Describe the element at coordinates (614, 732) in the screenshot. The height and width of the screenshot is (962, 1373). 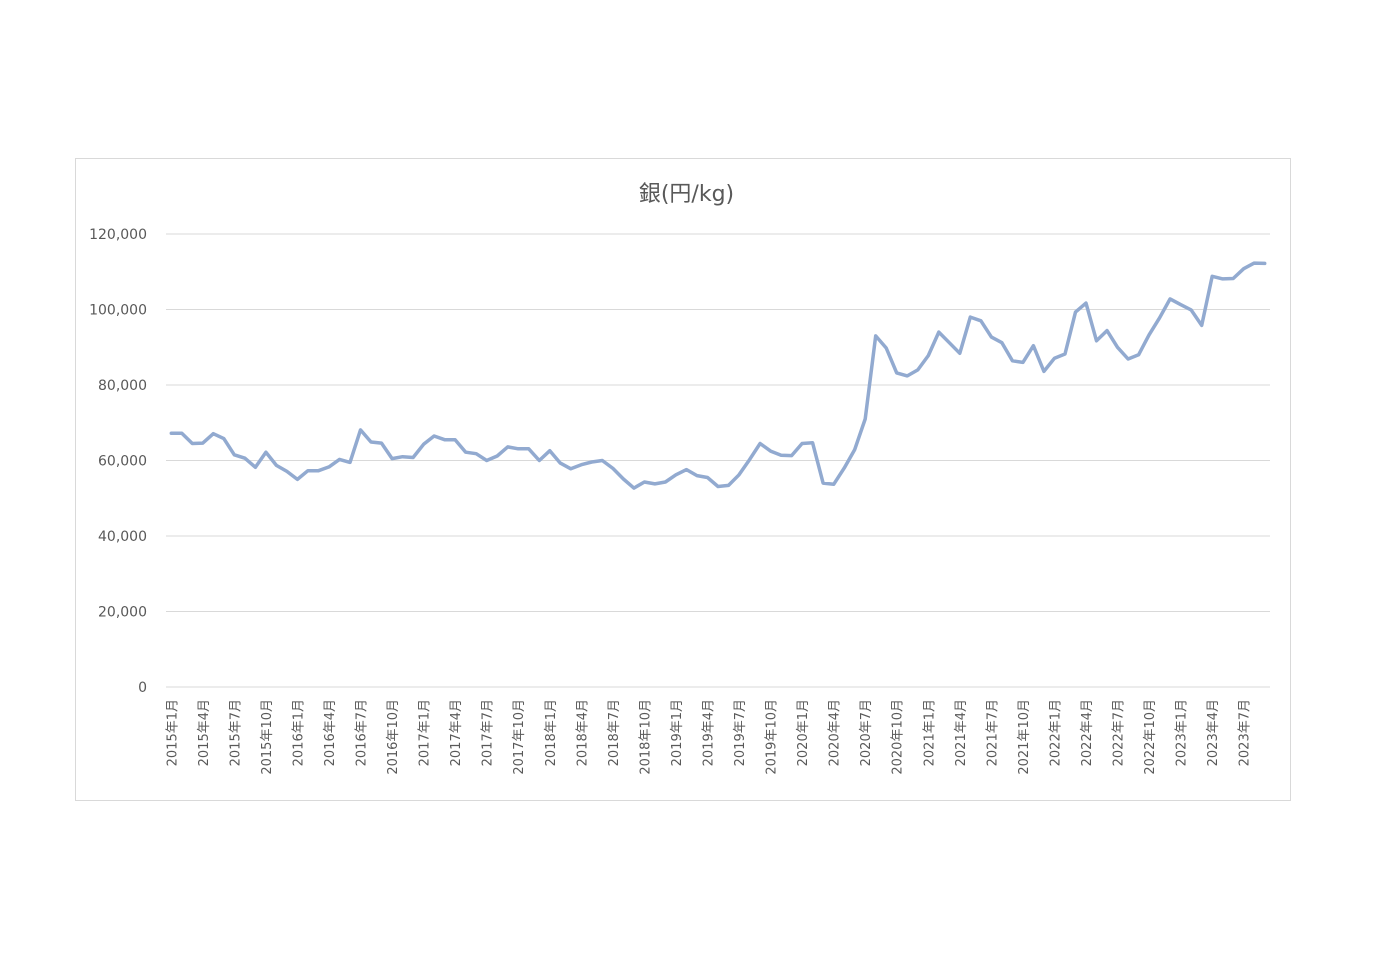
I see `x-tick-label: 2018年7月` at that location.